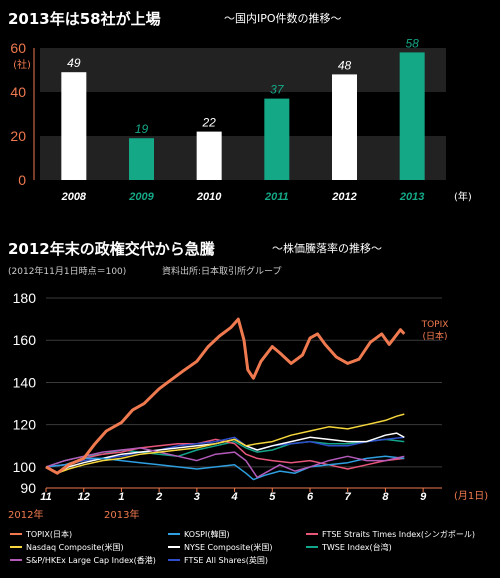  What do you see at coordinates (412, 43) in the screenshot?
I see `bar-value-label: 58` at bounding box center [412, 43].